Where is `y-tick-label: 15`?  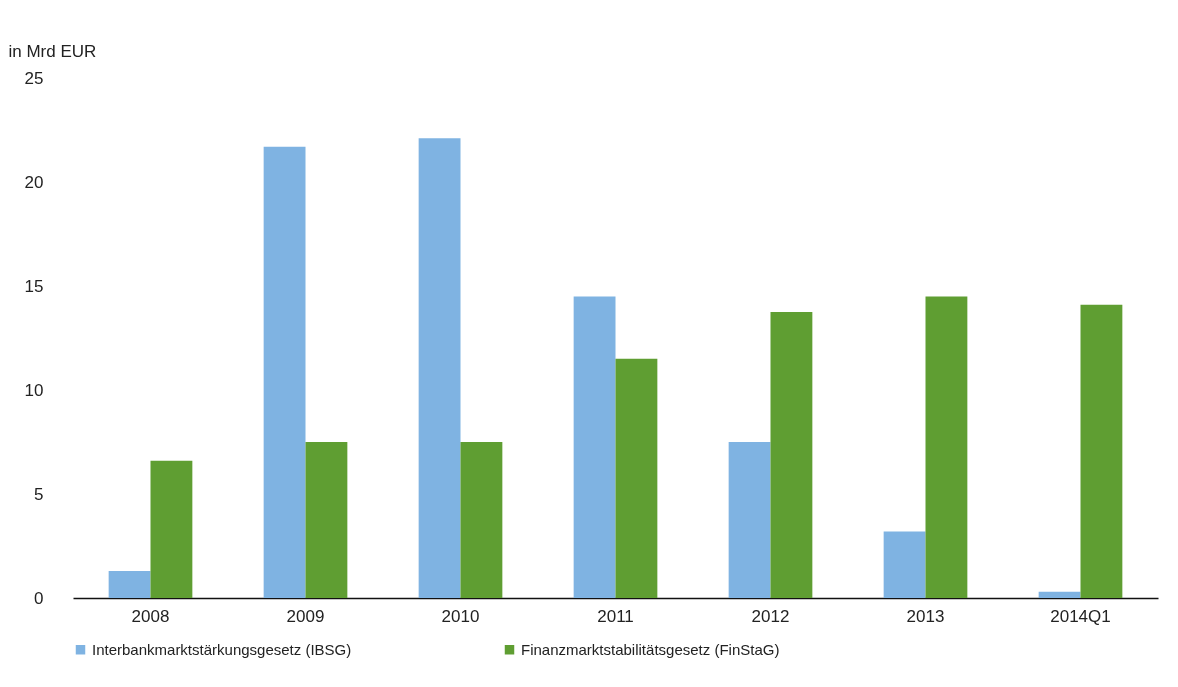 y-tick-label: 15 is located at coordinates (34, 286).